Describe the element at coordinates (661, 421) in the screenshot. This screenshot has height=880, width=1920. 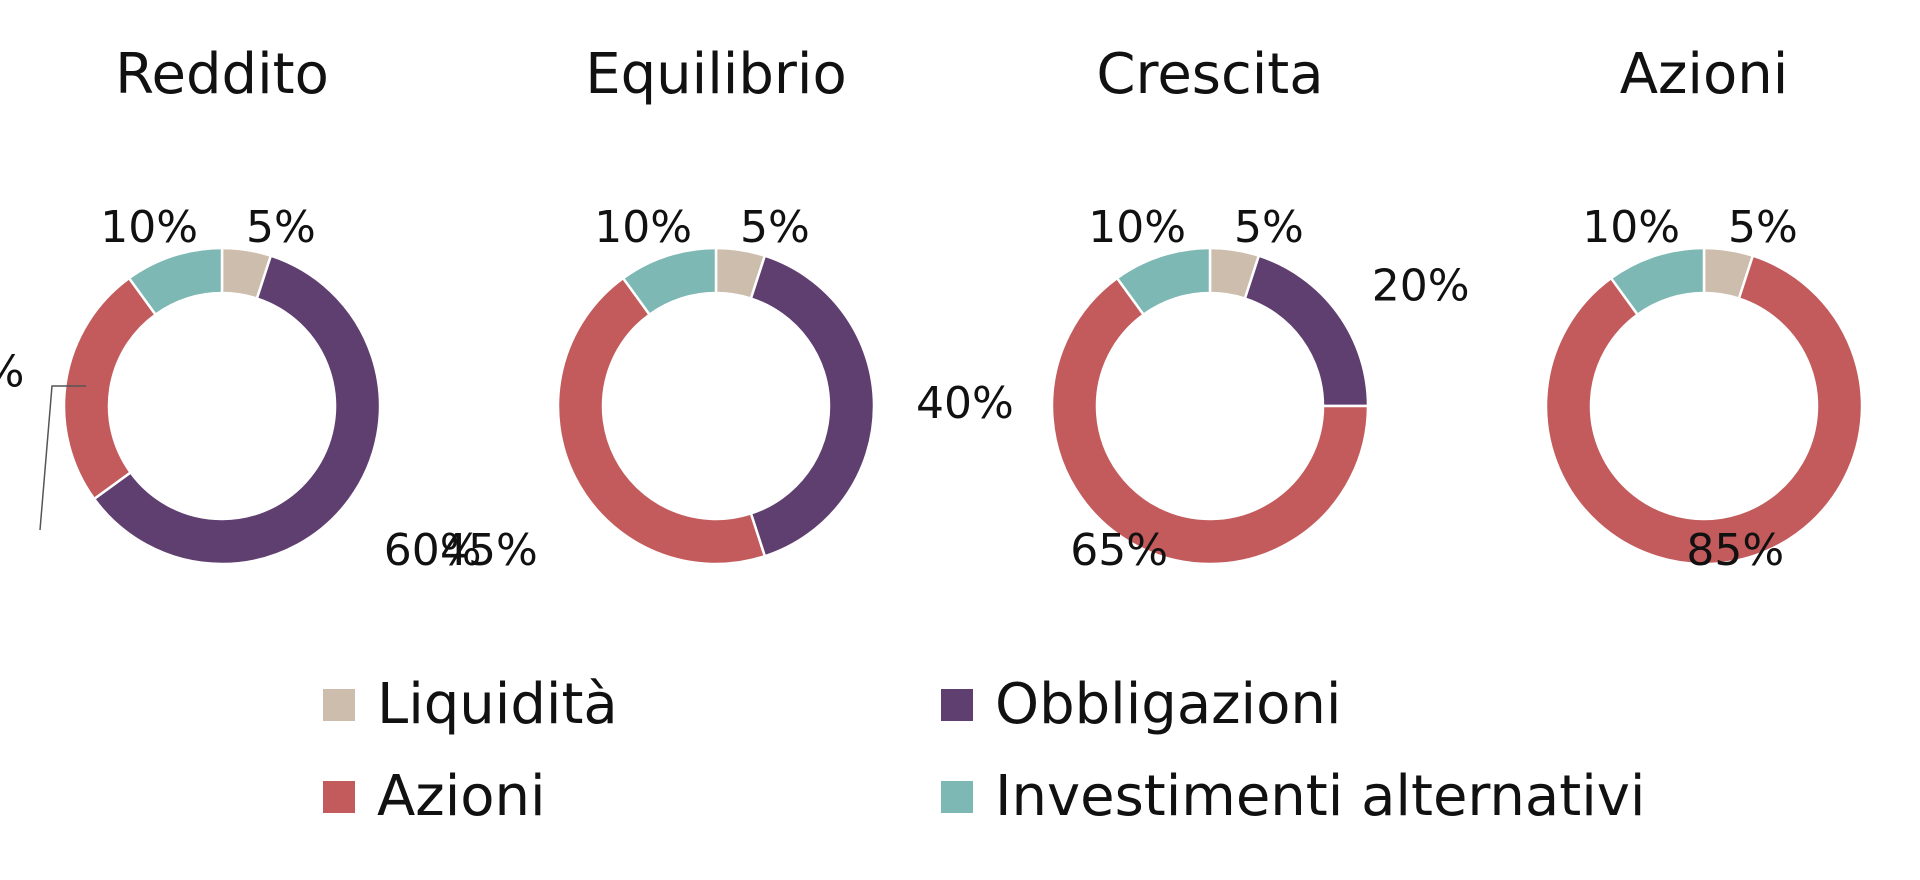
I see `slice-1-azioni` at that location.